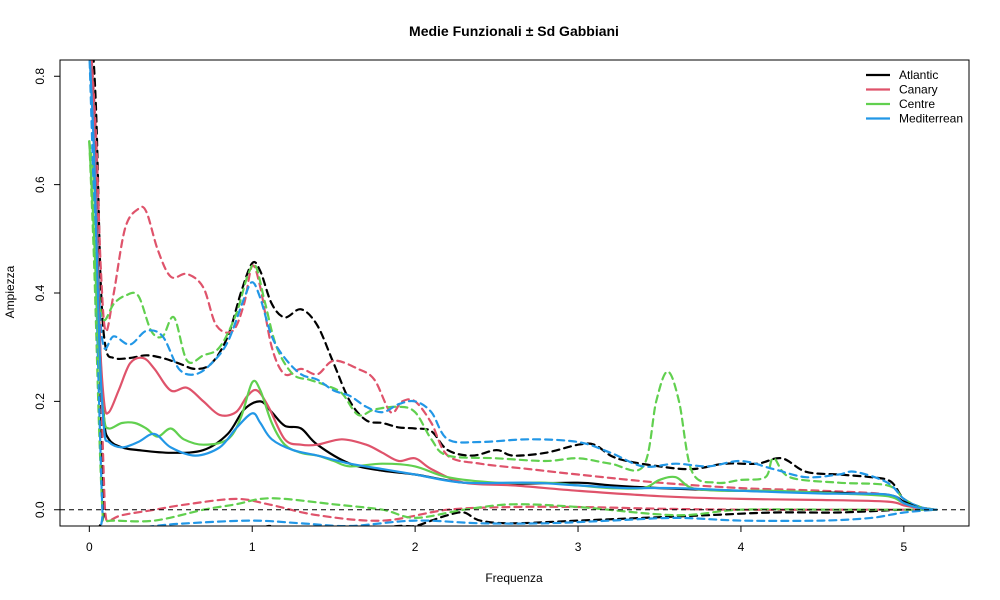  What do you see at coordinates (741, 547) in the screenshot?
I see `x-tick-label: 4` at bounding box center [741, 547].